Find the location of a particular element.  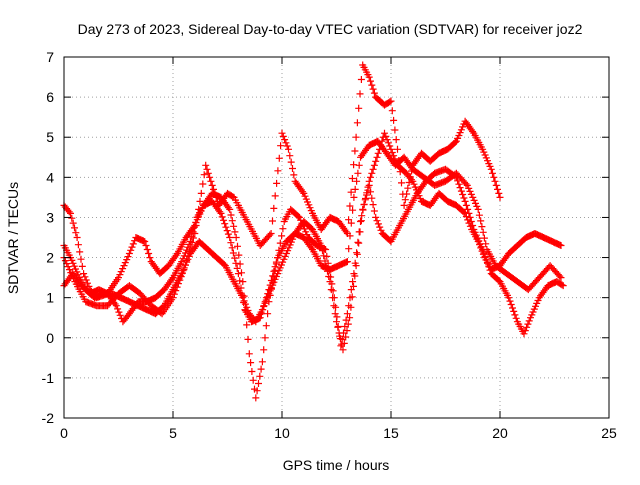

x-tick-label: 25 is located at coordinates (609, 433).